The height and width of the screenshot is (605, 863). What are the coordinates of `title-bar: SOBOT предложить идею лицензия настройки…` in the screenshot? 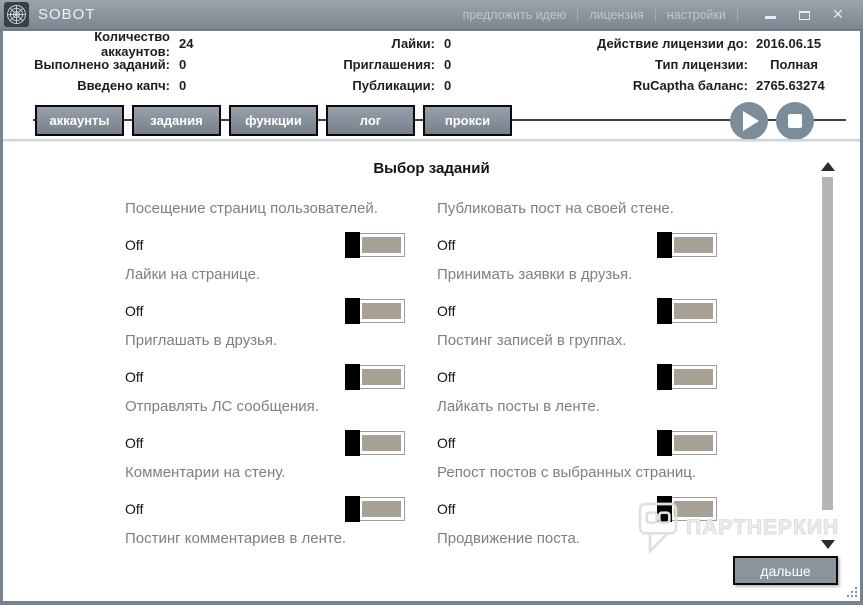 It's located at (431, 15).